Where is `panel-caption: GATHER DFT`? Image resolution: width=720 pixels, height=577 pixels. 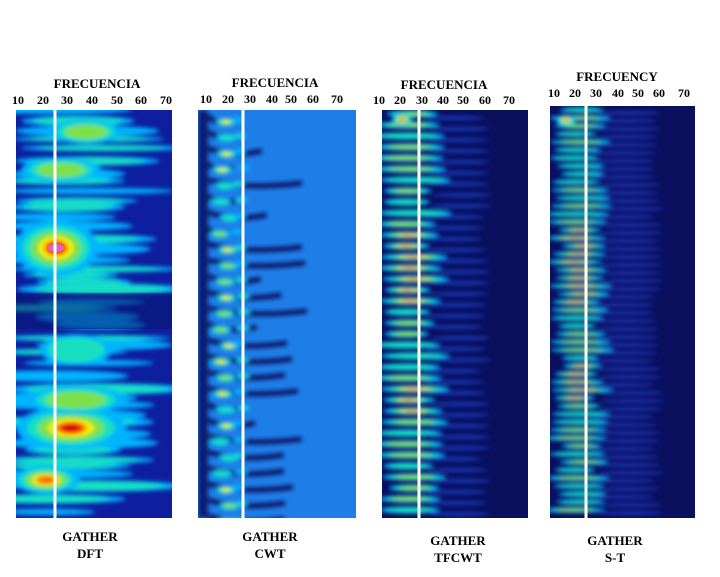 panel-caption: GATHER DFT is located at coordinates (89, 545).